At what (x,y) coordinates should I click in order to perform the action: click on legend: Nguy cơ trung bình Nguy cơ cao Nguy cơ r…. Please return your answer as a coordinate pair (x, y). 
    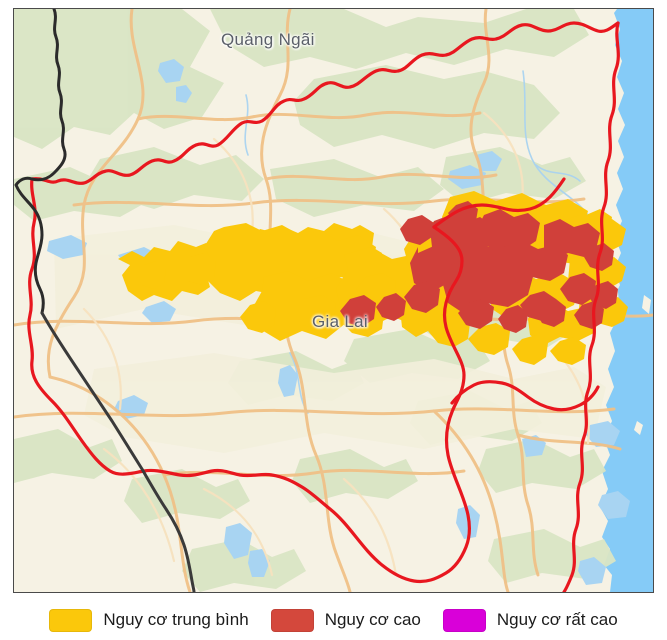
    Looking at the image, I should click on (333, 620).